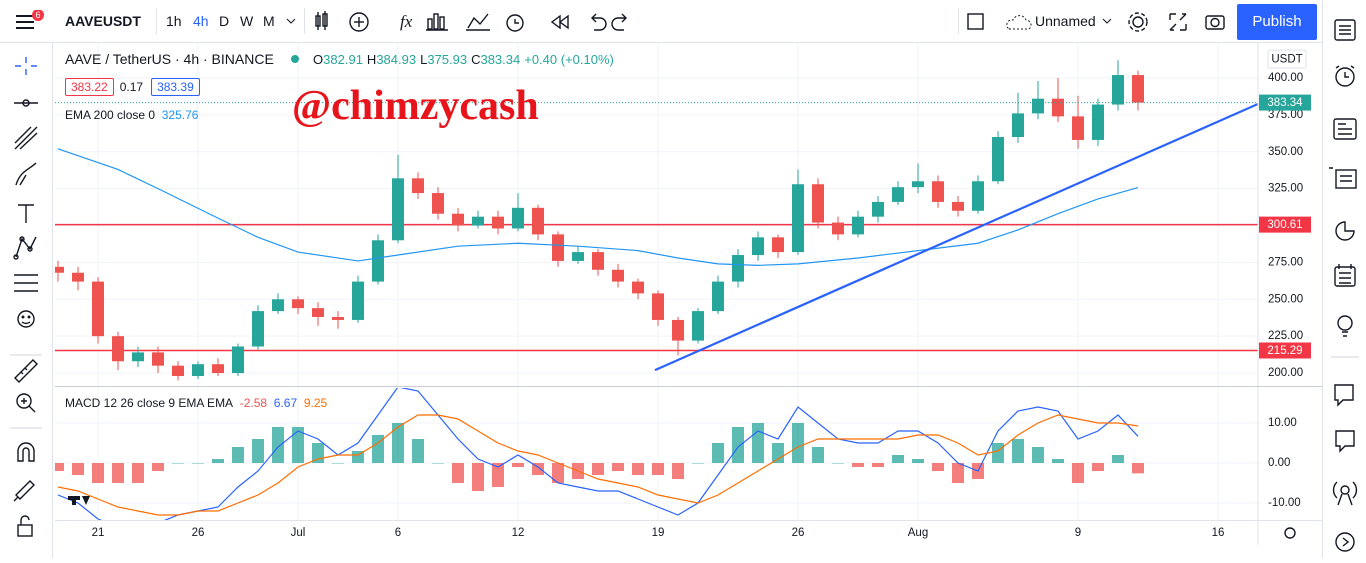 The image size is (1366, 563). I want to click on currency: USDT, so click(1286, 60).